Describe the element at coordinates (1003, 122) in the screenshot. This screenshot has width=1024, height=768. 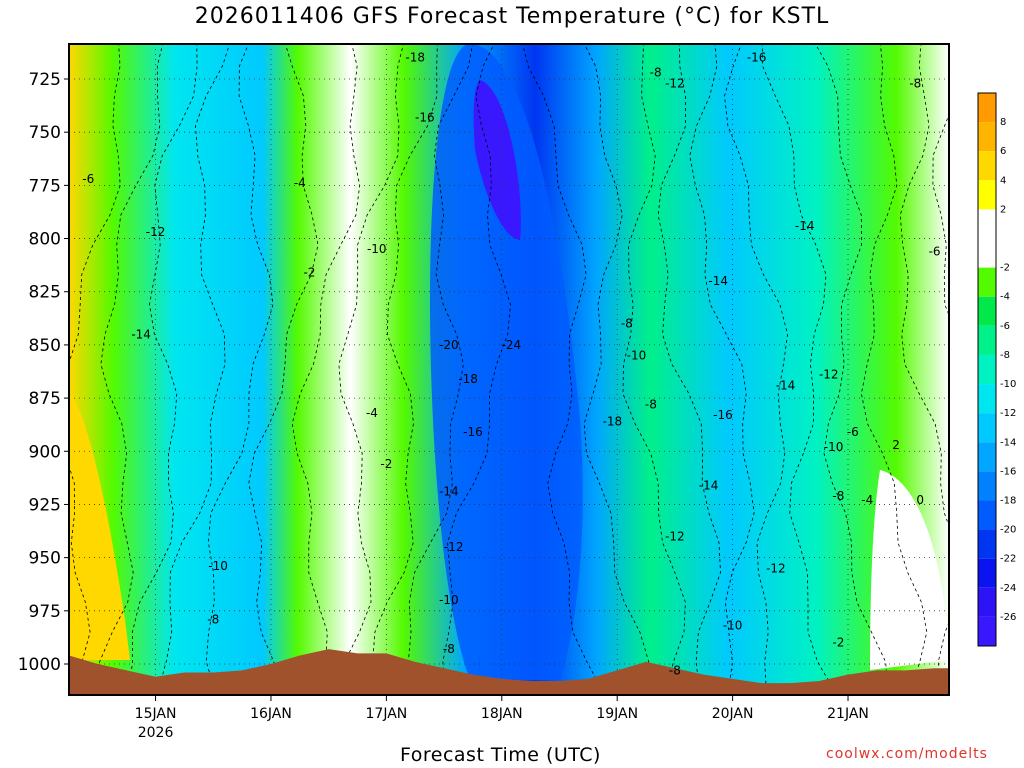
I see `colorbar-label: 8` at that location.